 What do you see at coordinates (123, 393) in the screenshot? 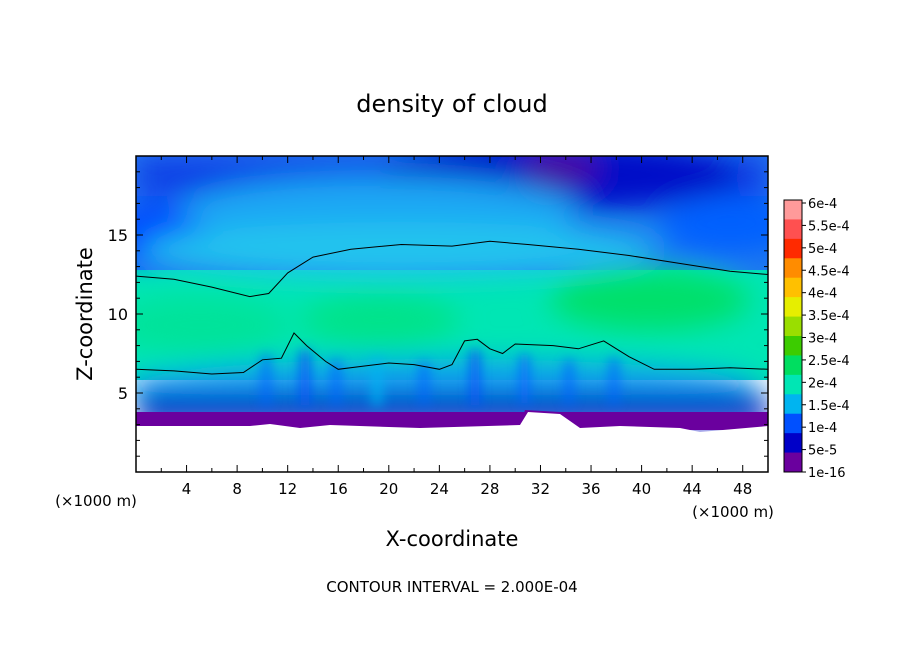
I see `y-tick-label: 5` at bounding box center [123, 393].